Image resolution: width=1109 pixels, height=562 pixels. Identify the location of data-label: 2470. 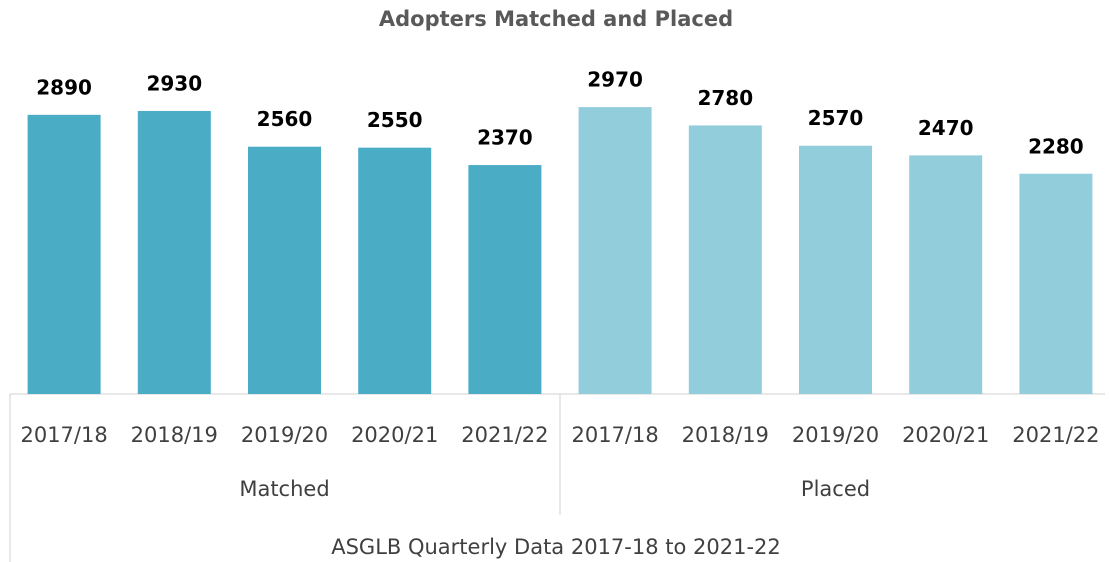
(946, 128).